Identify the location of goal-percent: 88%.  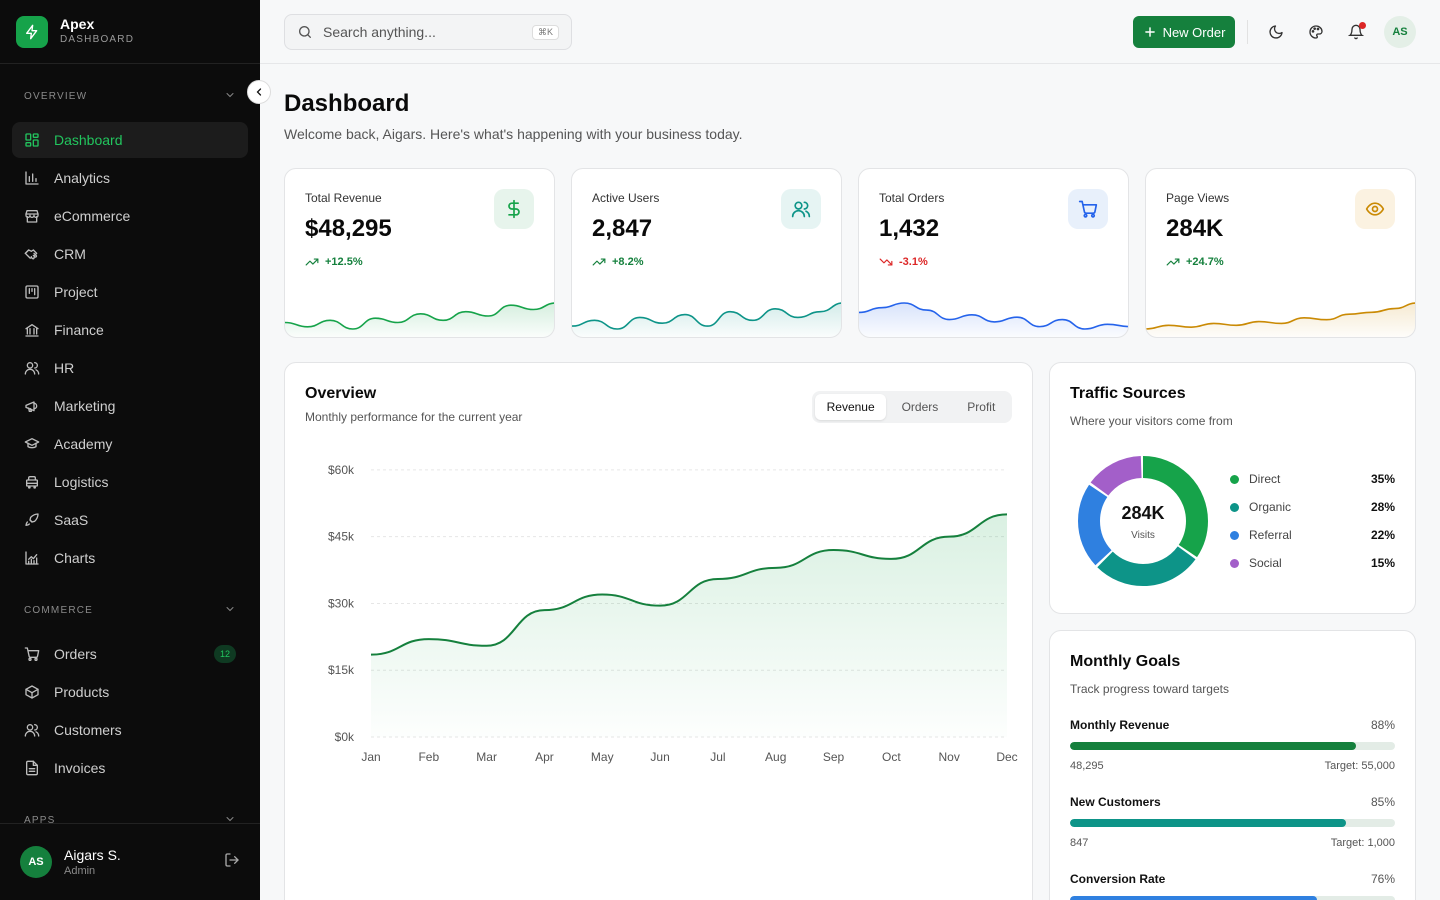
(1382, 725).